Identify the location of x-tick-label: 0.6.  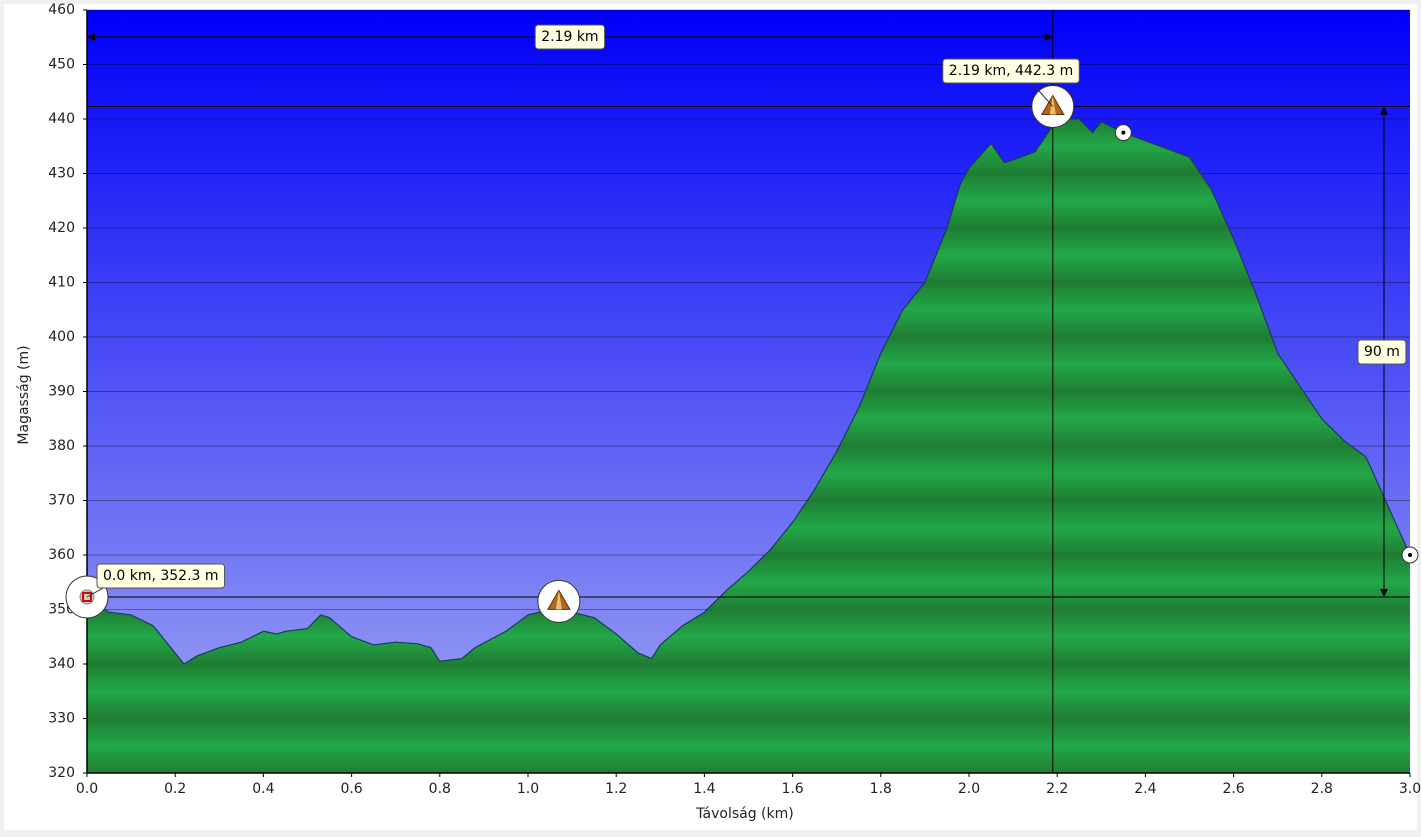
(351, 789).